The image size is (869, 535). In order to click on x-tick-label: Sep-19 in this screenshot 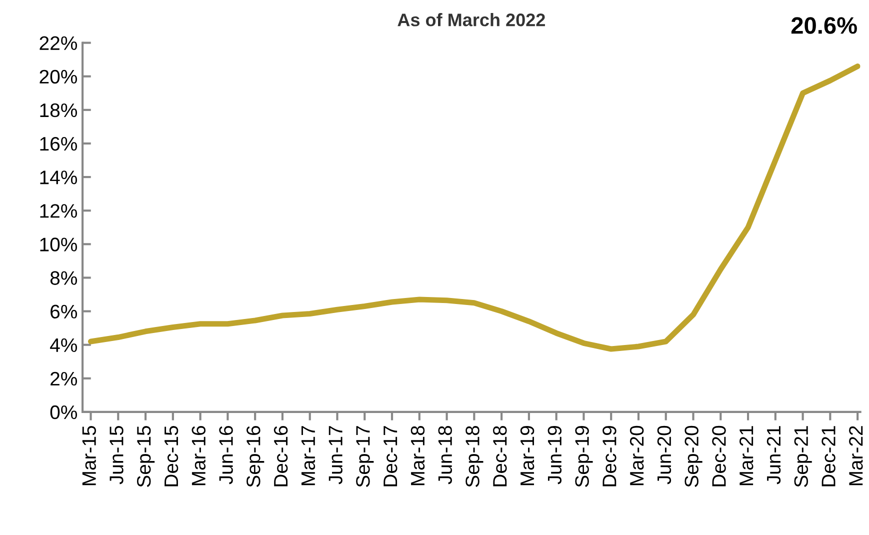, I will do `click(584, 456)`.